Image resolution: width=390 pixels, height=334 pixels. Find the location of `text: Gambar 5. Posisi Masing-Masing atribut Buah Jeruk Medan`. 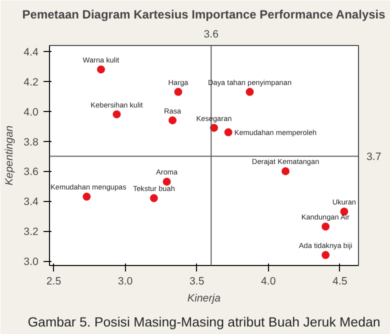

text: Gambar 5. Posisi Masing-Masing atribut Buah Jeruk Medan is located at coordinates (204, 322).